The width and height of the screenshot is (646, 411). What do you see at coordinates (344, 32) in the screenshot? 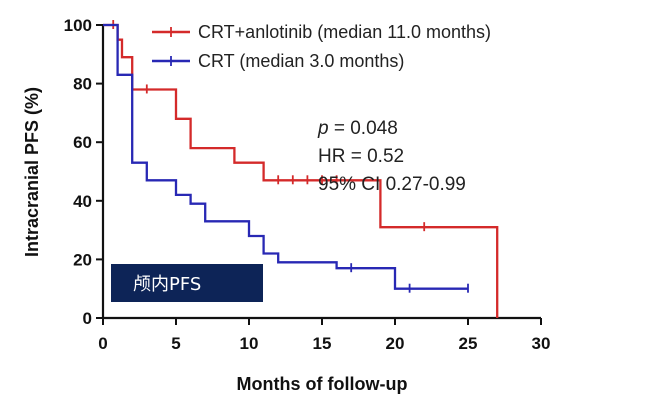
I see `legend-label-1: CRT+anlotinib (median 11.0 months)` at bounding box center [344, 32].